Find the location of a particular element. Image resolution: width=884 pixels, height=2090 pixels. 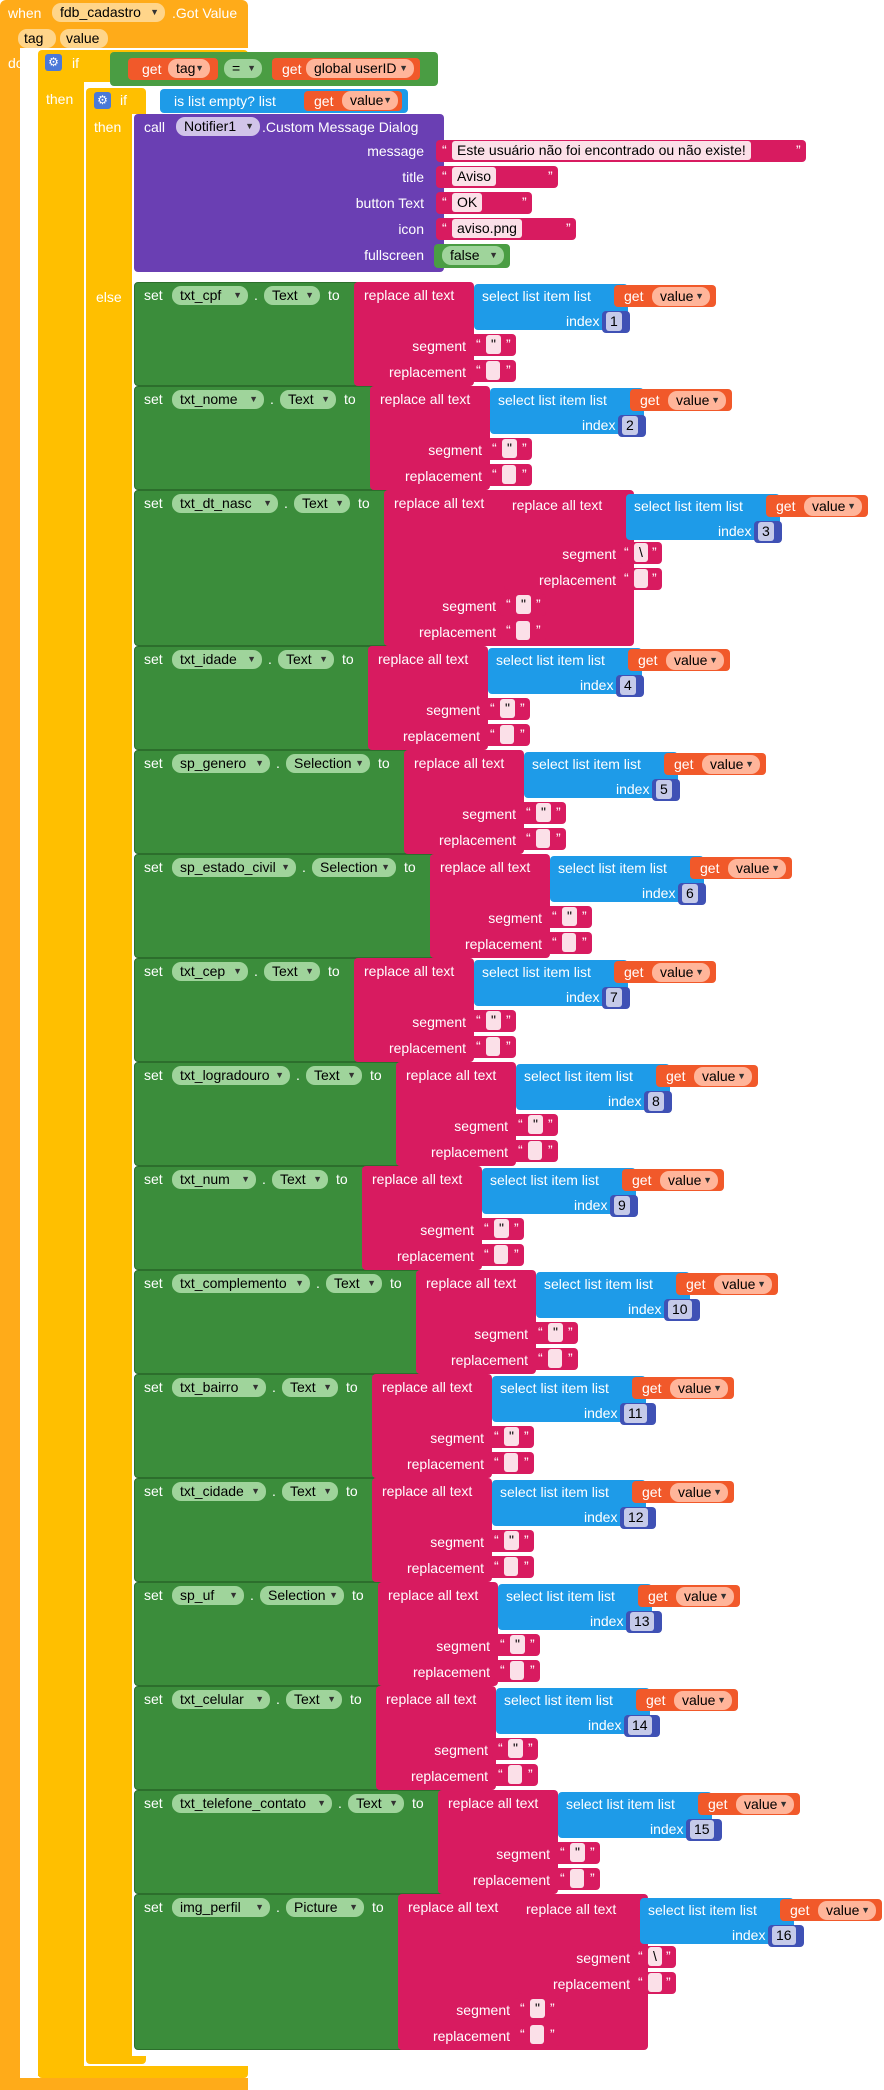

notifier-component-dropdown: Notifier1 ▼ is located at coordinates (218, 126).